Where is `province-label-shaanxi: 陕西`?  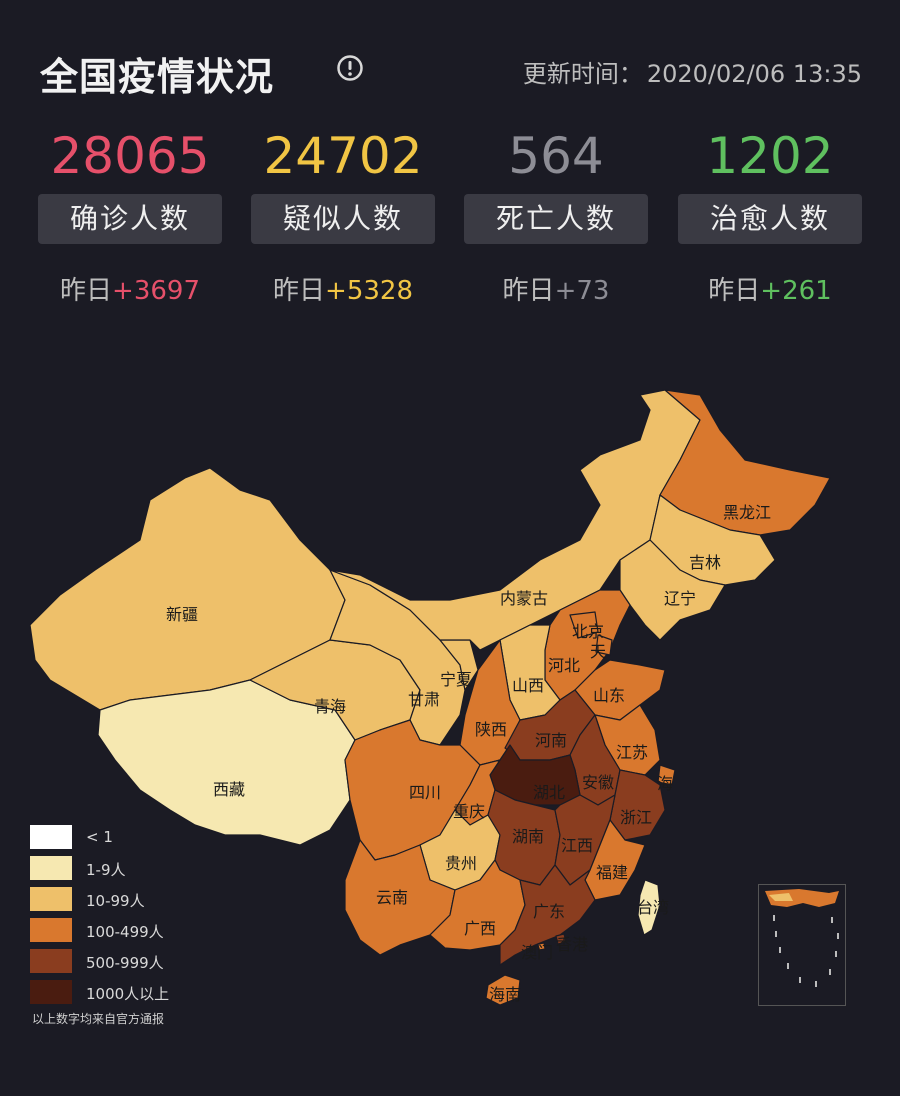
province-label-shaanxi: 陕西 is located at coordinates (491, 729).